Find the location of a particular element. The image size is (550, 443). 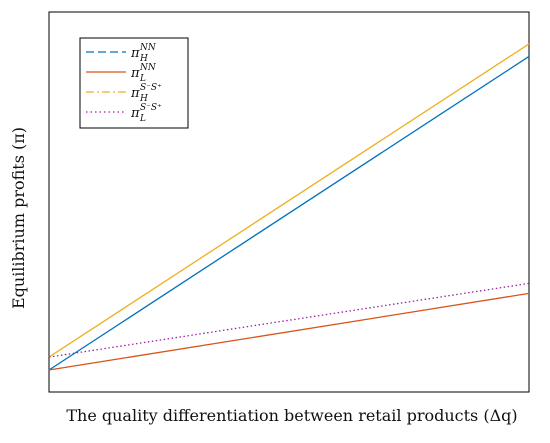

legend-superscript-pi_L_NN: NN is located at coordinates (148, 68).